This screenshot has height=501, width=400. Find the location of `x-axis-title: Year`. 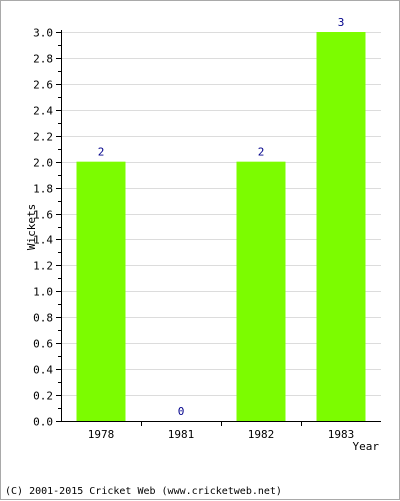

x-axis-title: Year is located at coordinates (366, 446).